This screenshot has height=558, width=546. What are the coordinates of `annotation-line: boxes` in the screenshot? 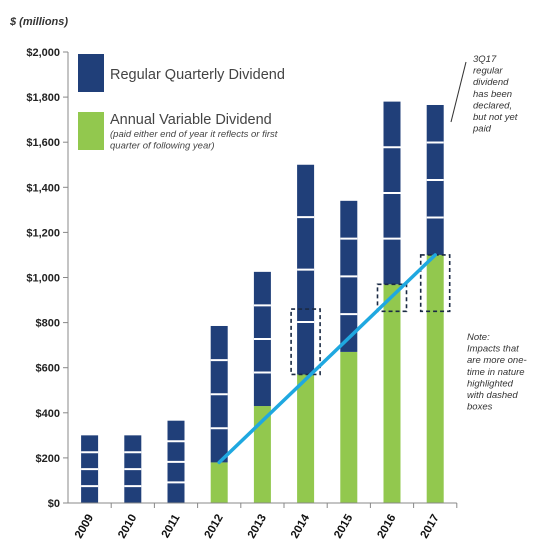 It's located at (480, 407).